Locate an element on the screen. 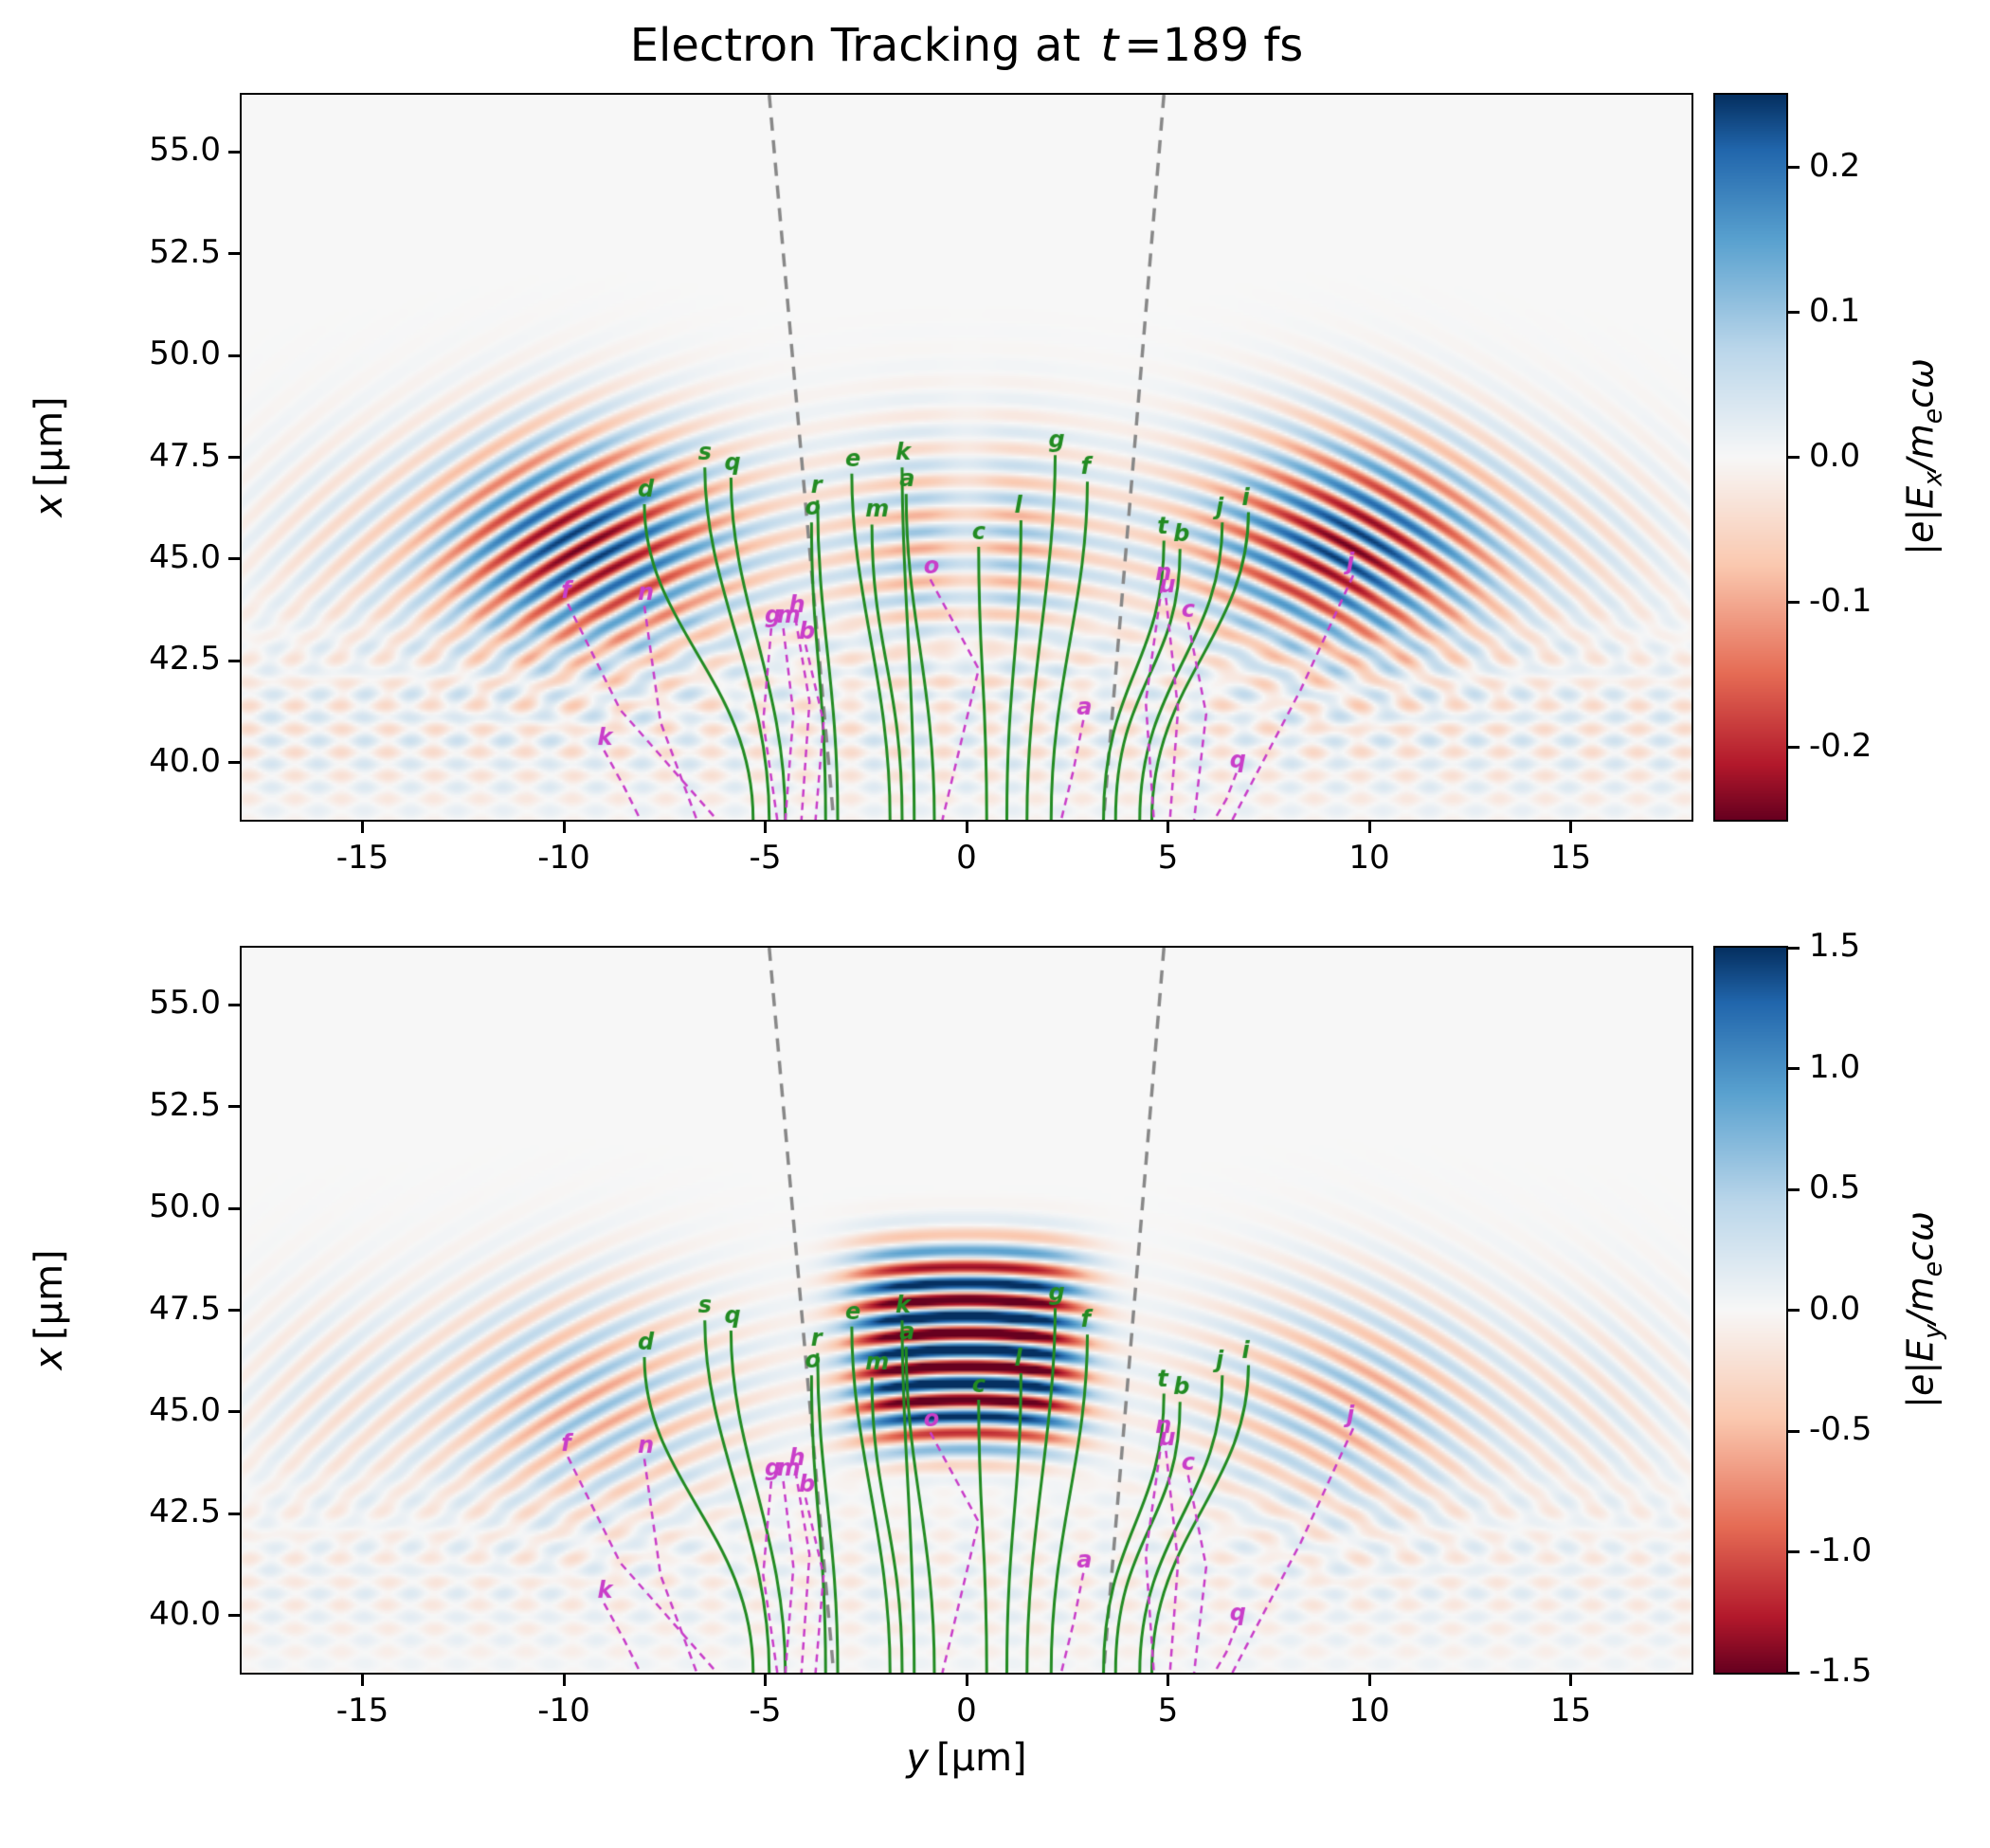  colorbar-ex-canvas is located at coordinates (1750, 458).